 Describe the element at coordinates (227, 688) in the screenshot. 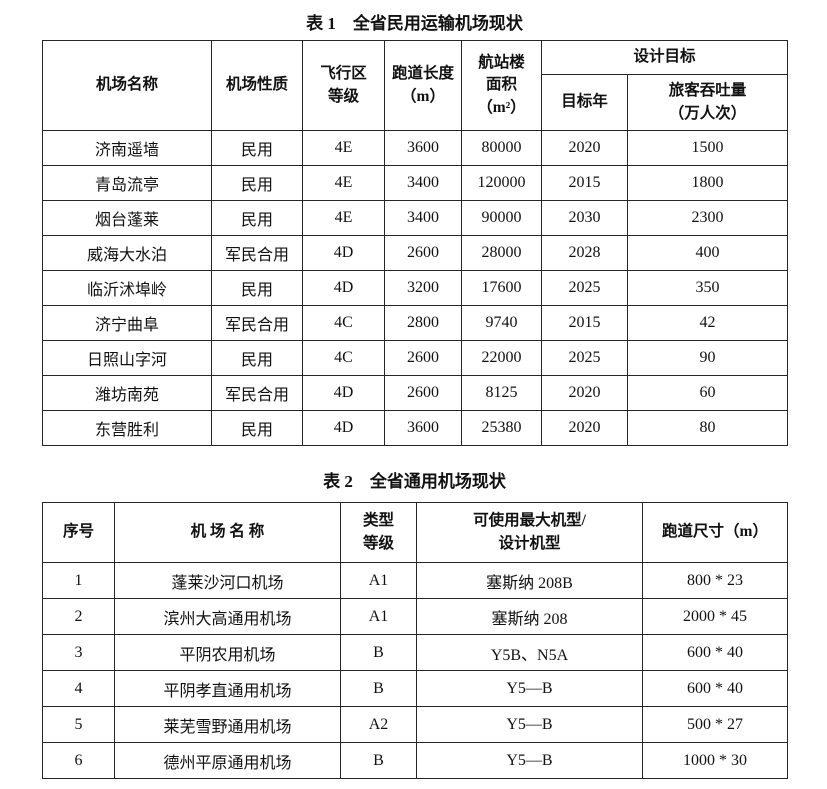

I see `cell-airport-name: 平阴孝直通用机场` at that location.